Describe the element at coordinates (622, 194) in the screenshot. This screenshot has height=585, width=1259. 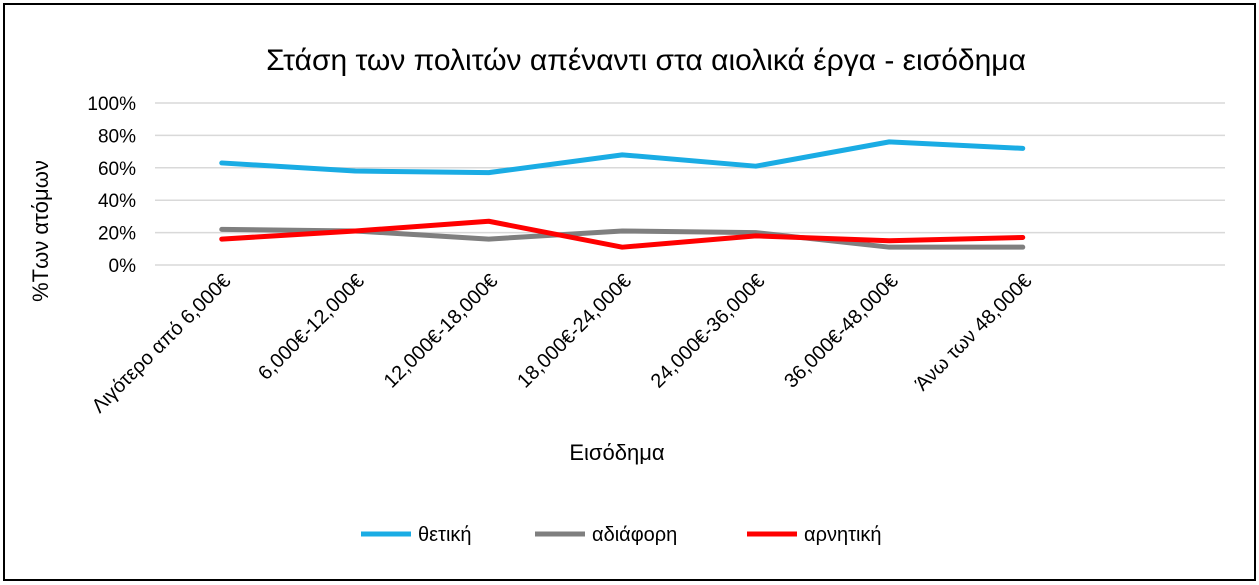
I see `series-lines` at that location.